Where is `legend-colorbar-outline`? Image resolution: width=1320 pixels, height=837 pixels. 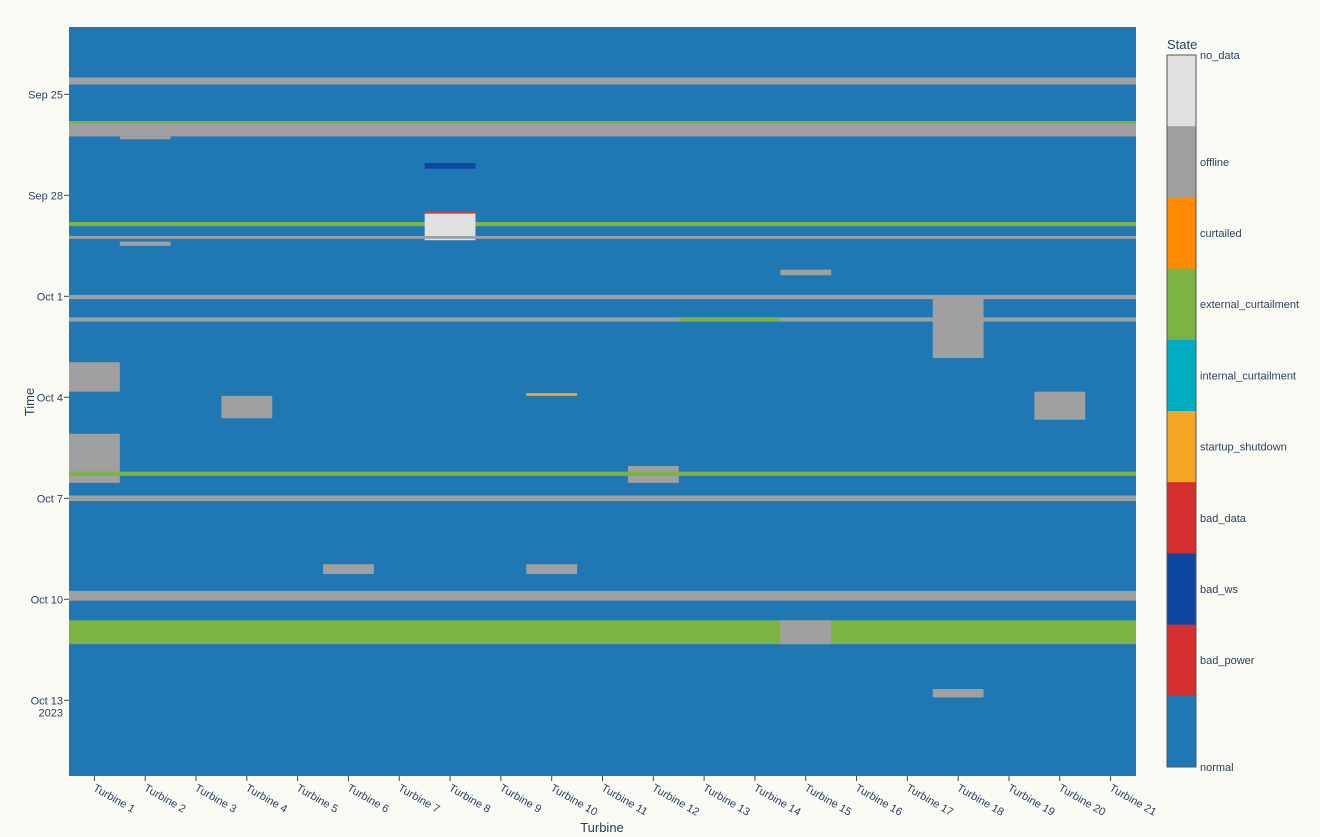
legend-colorbar-outline is located at coordinates (1181, 411).